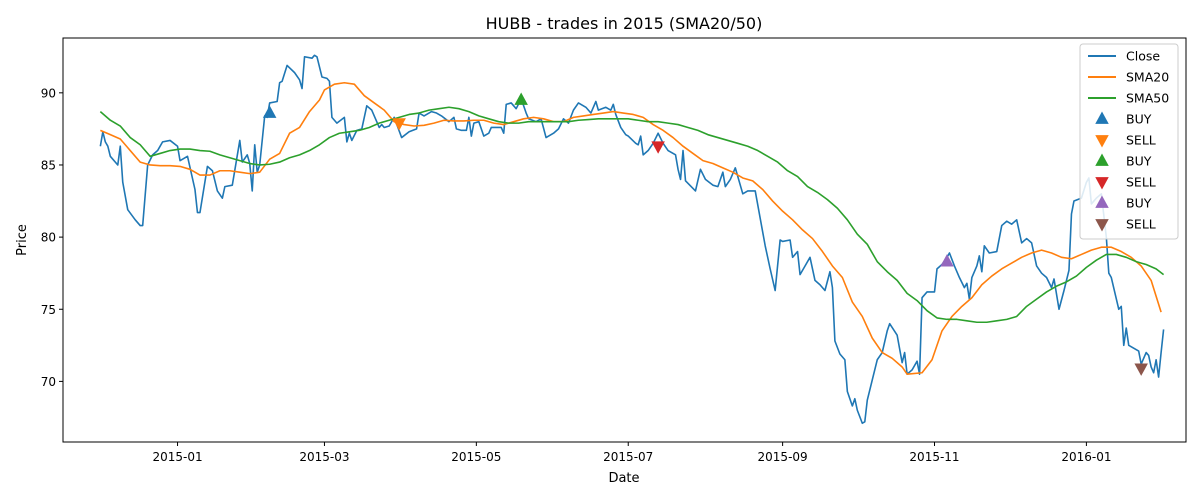 This screenshot has height=504, width=1200. Describe the element at coordinates (48, 93) in the screenshot. I see `y-tick-label: 90` at that location.